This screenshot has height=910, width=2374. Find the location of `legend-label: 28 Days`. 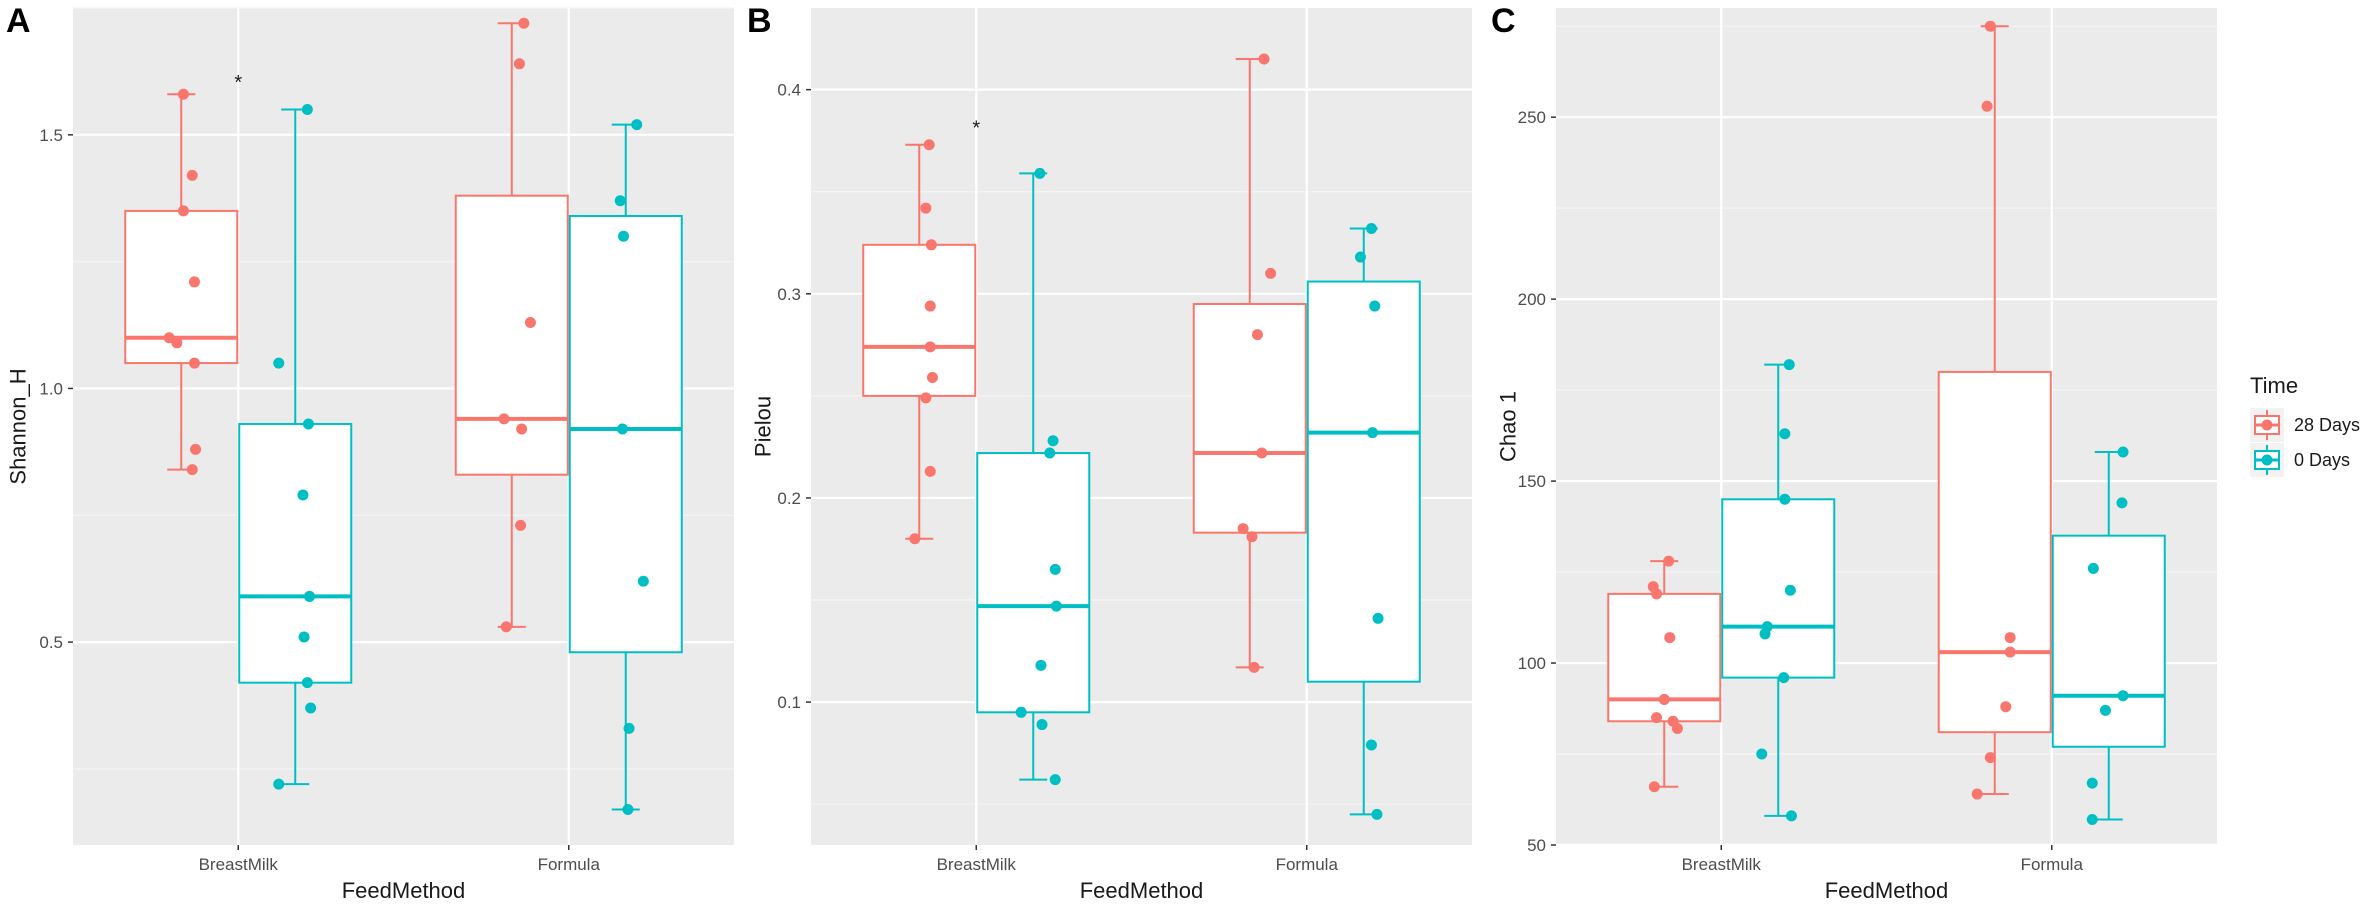

legend-label: 28 Days is located at coordinates (2327, 425).